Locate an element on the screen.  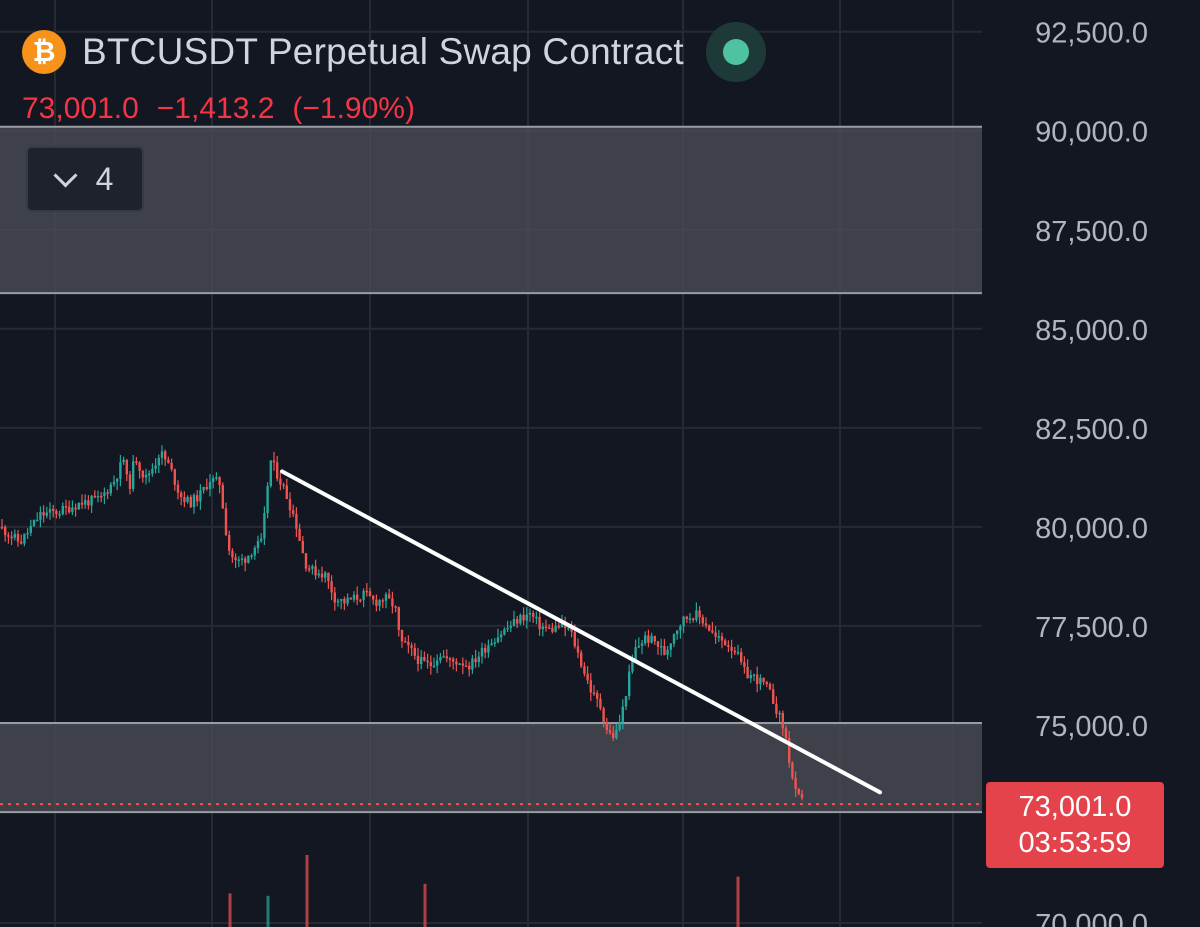
symbol-title: BTCUSDT Perpetual Swap Contract is located at coordinates (383, 51).